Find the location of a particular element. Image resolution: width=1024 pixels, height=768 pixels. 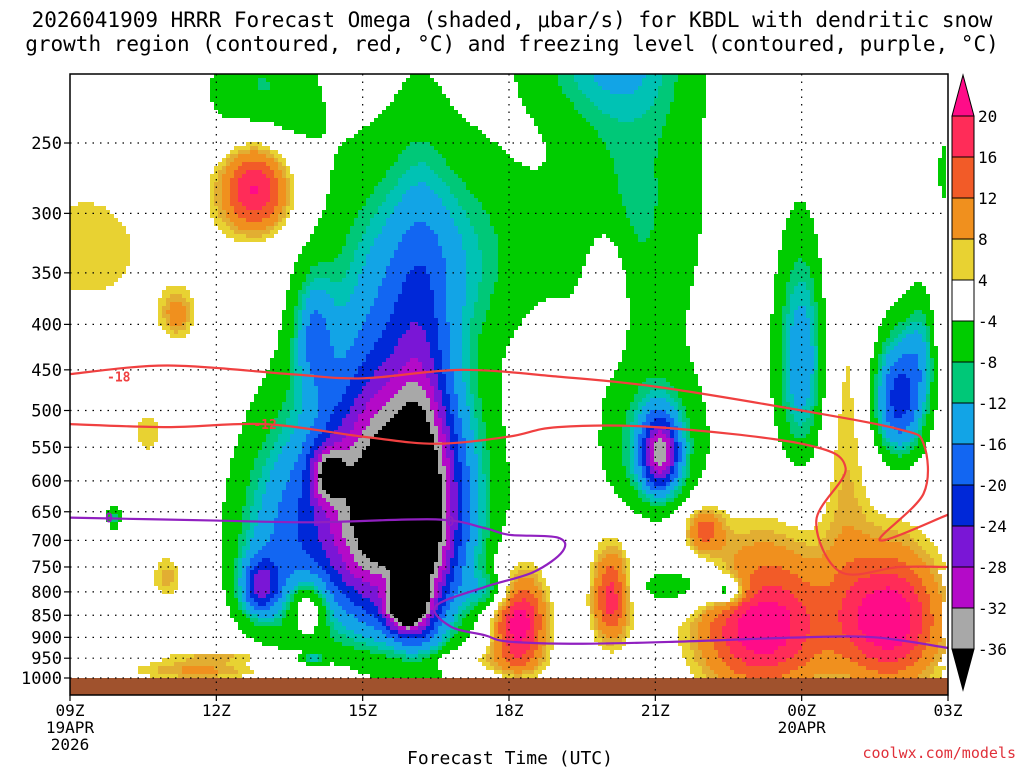

source-credit: coolwx.com/models is located at coordinates (939, 753).